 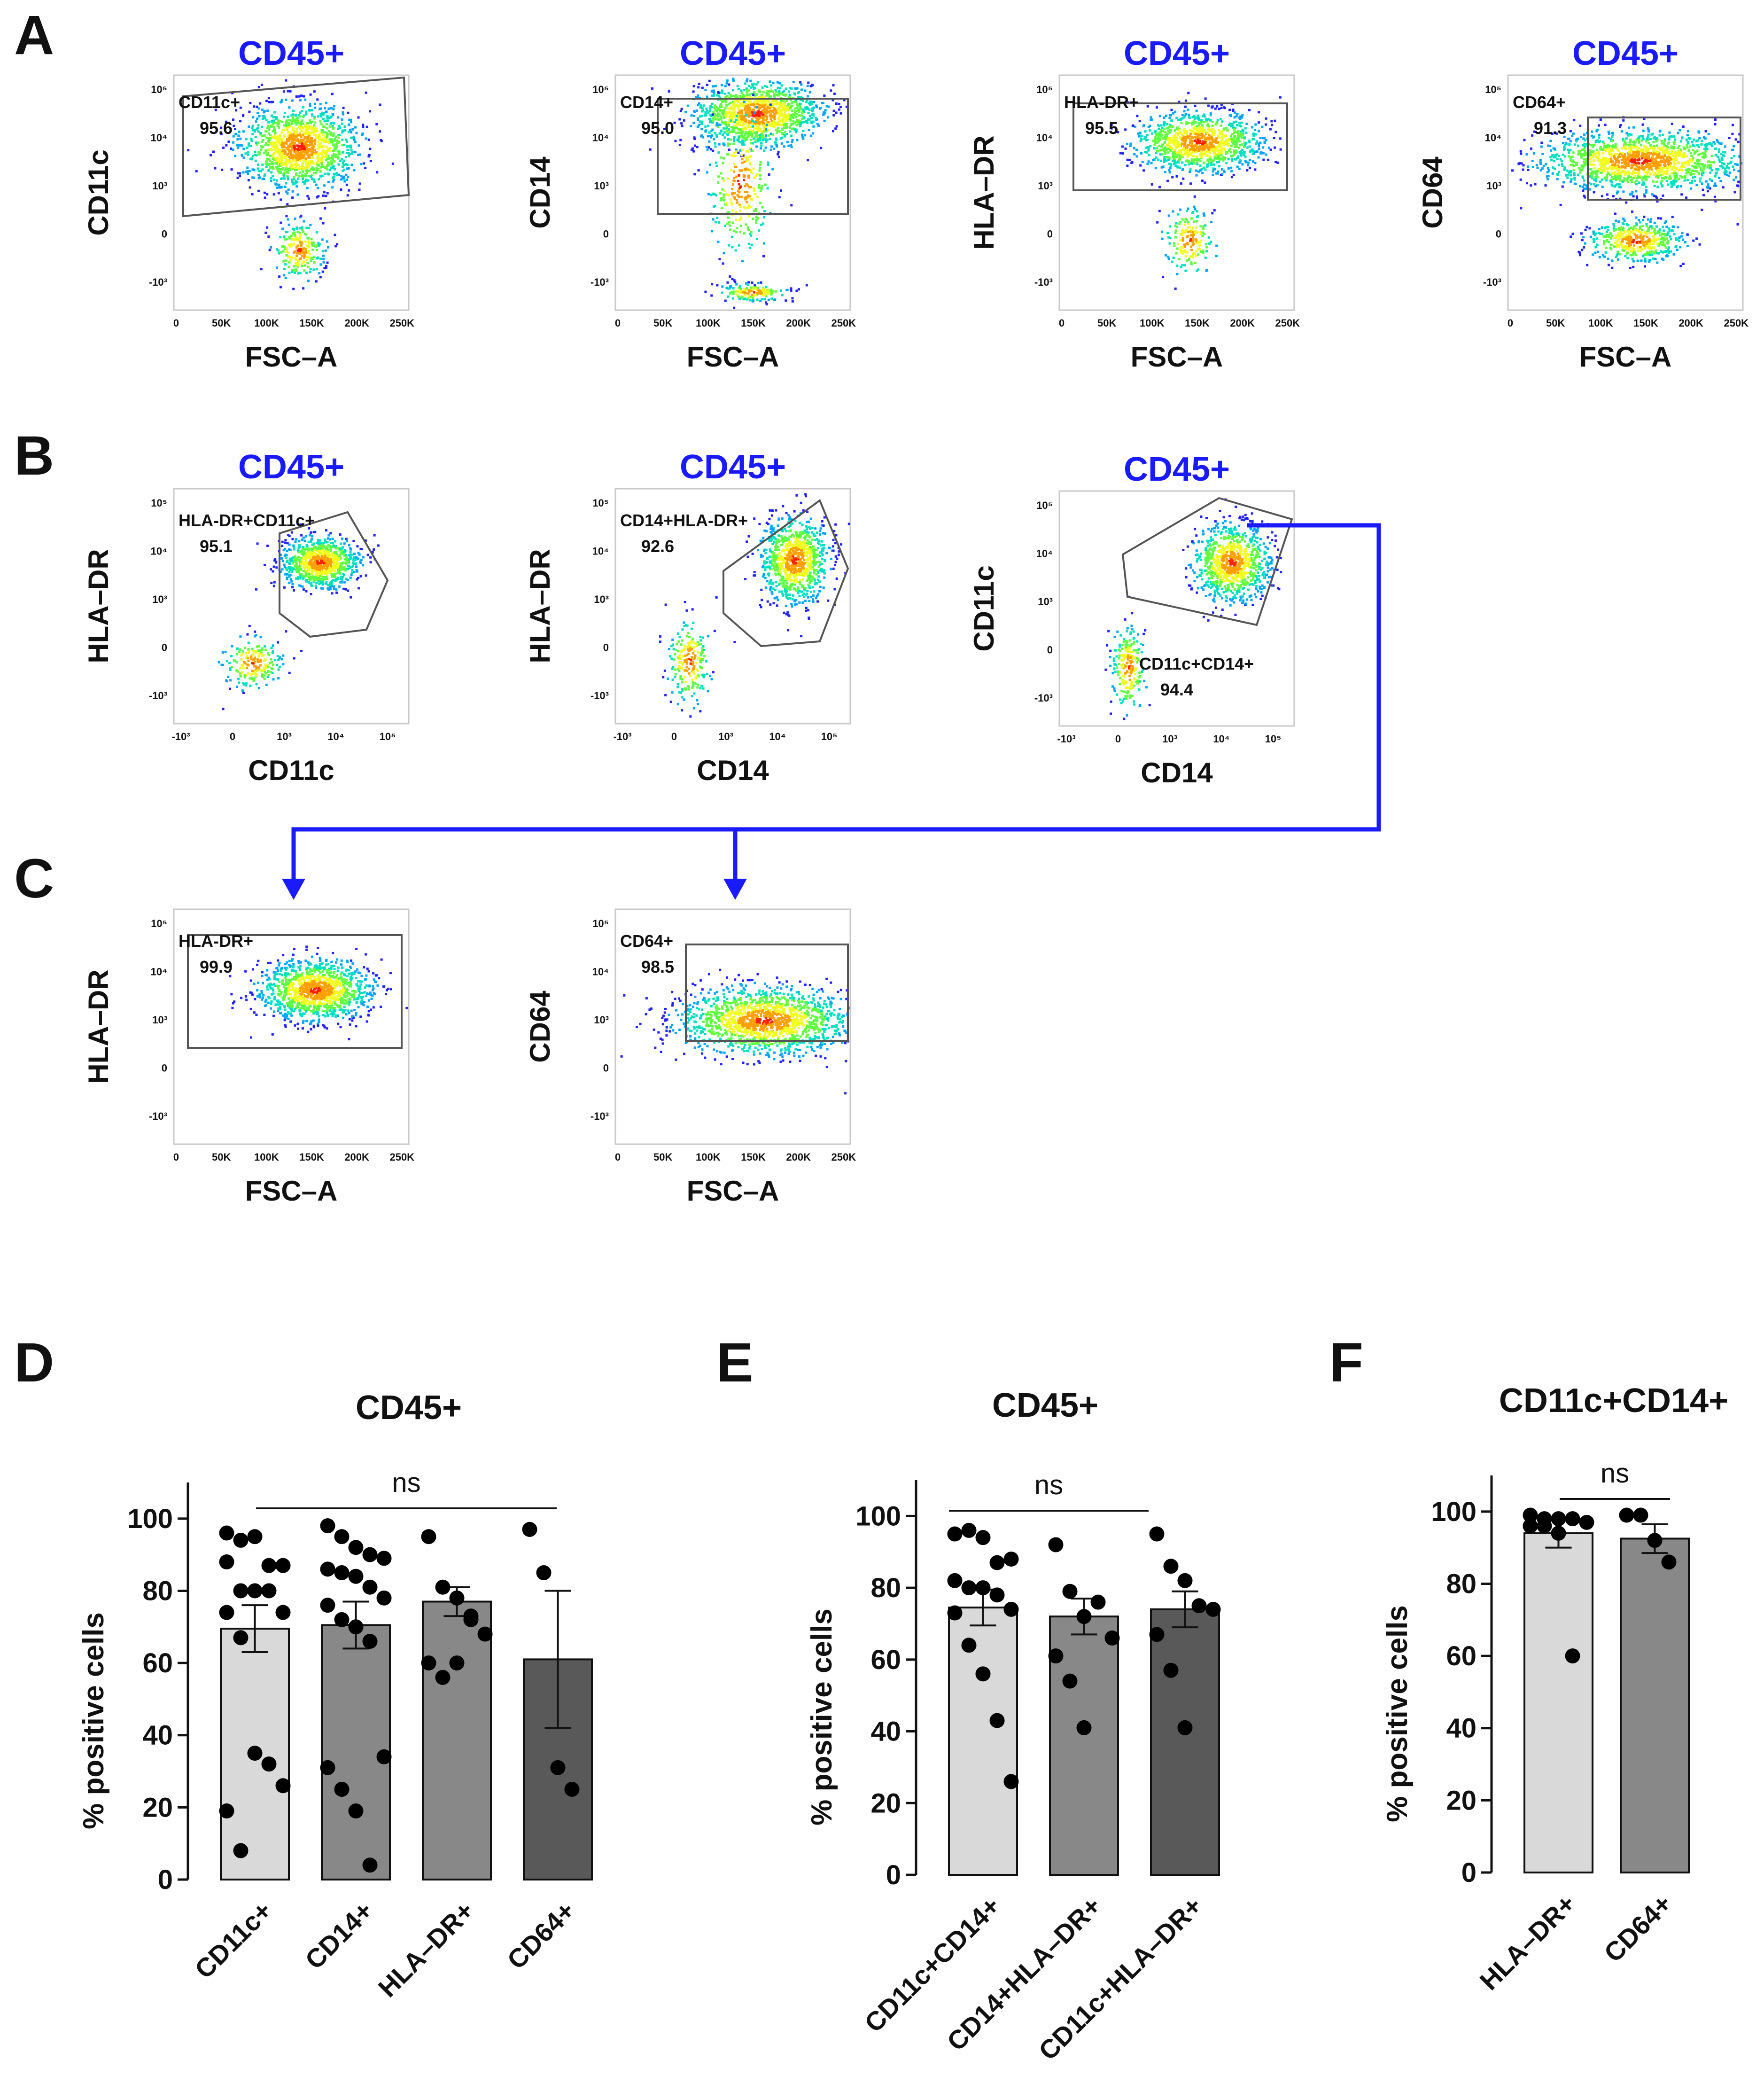 What do you see at coordinates (735, 1363) in the screenshot?
I see `panel-label-e: E` at bounding box center [735, 1363].